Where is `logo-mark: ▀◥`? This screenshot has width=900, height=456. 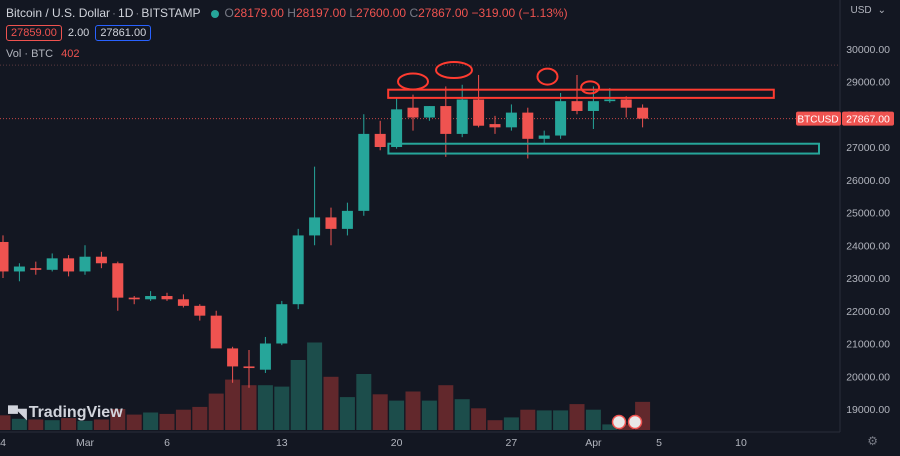 logo-mark: ▀◥ is located at coordinates (17, 412).